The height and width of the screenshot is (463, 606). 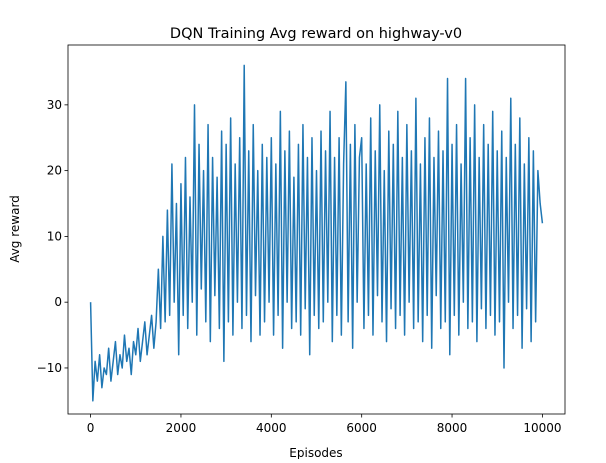 What do you see at coordinates (316, 34) in the screenshot?
I see `chart-title: DQN Training Avg reward on highway-v0` at bounding box center [316, 34].